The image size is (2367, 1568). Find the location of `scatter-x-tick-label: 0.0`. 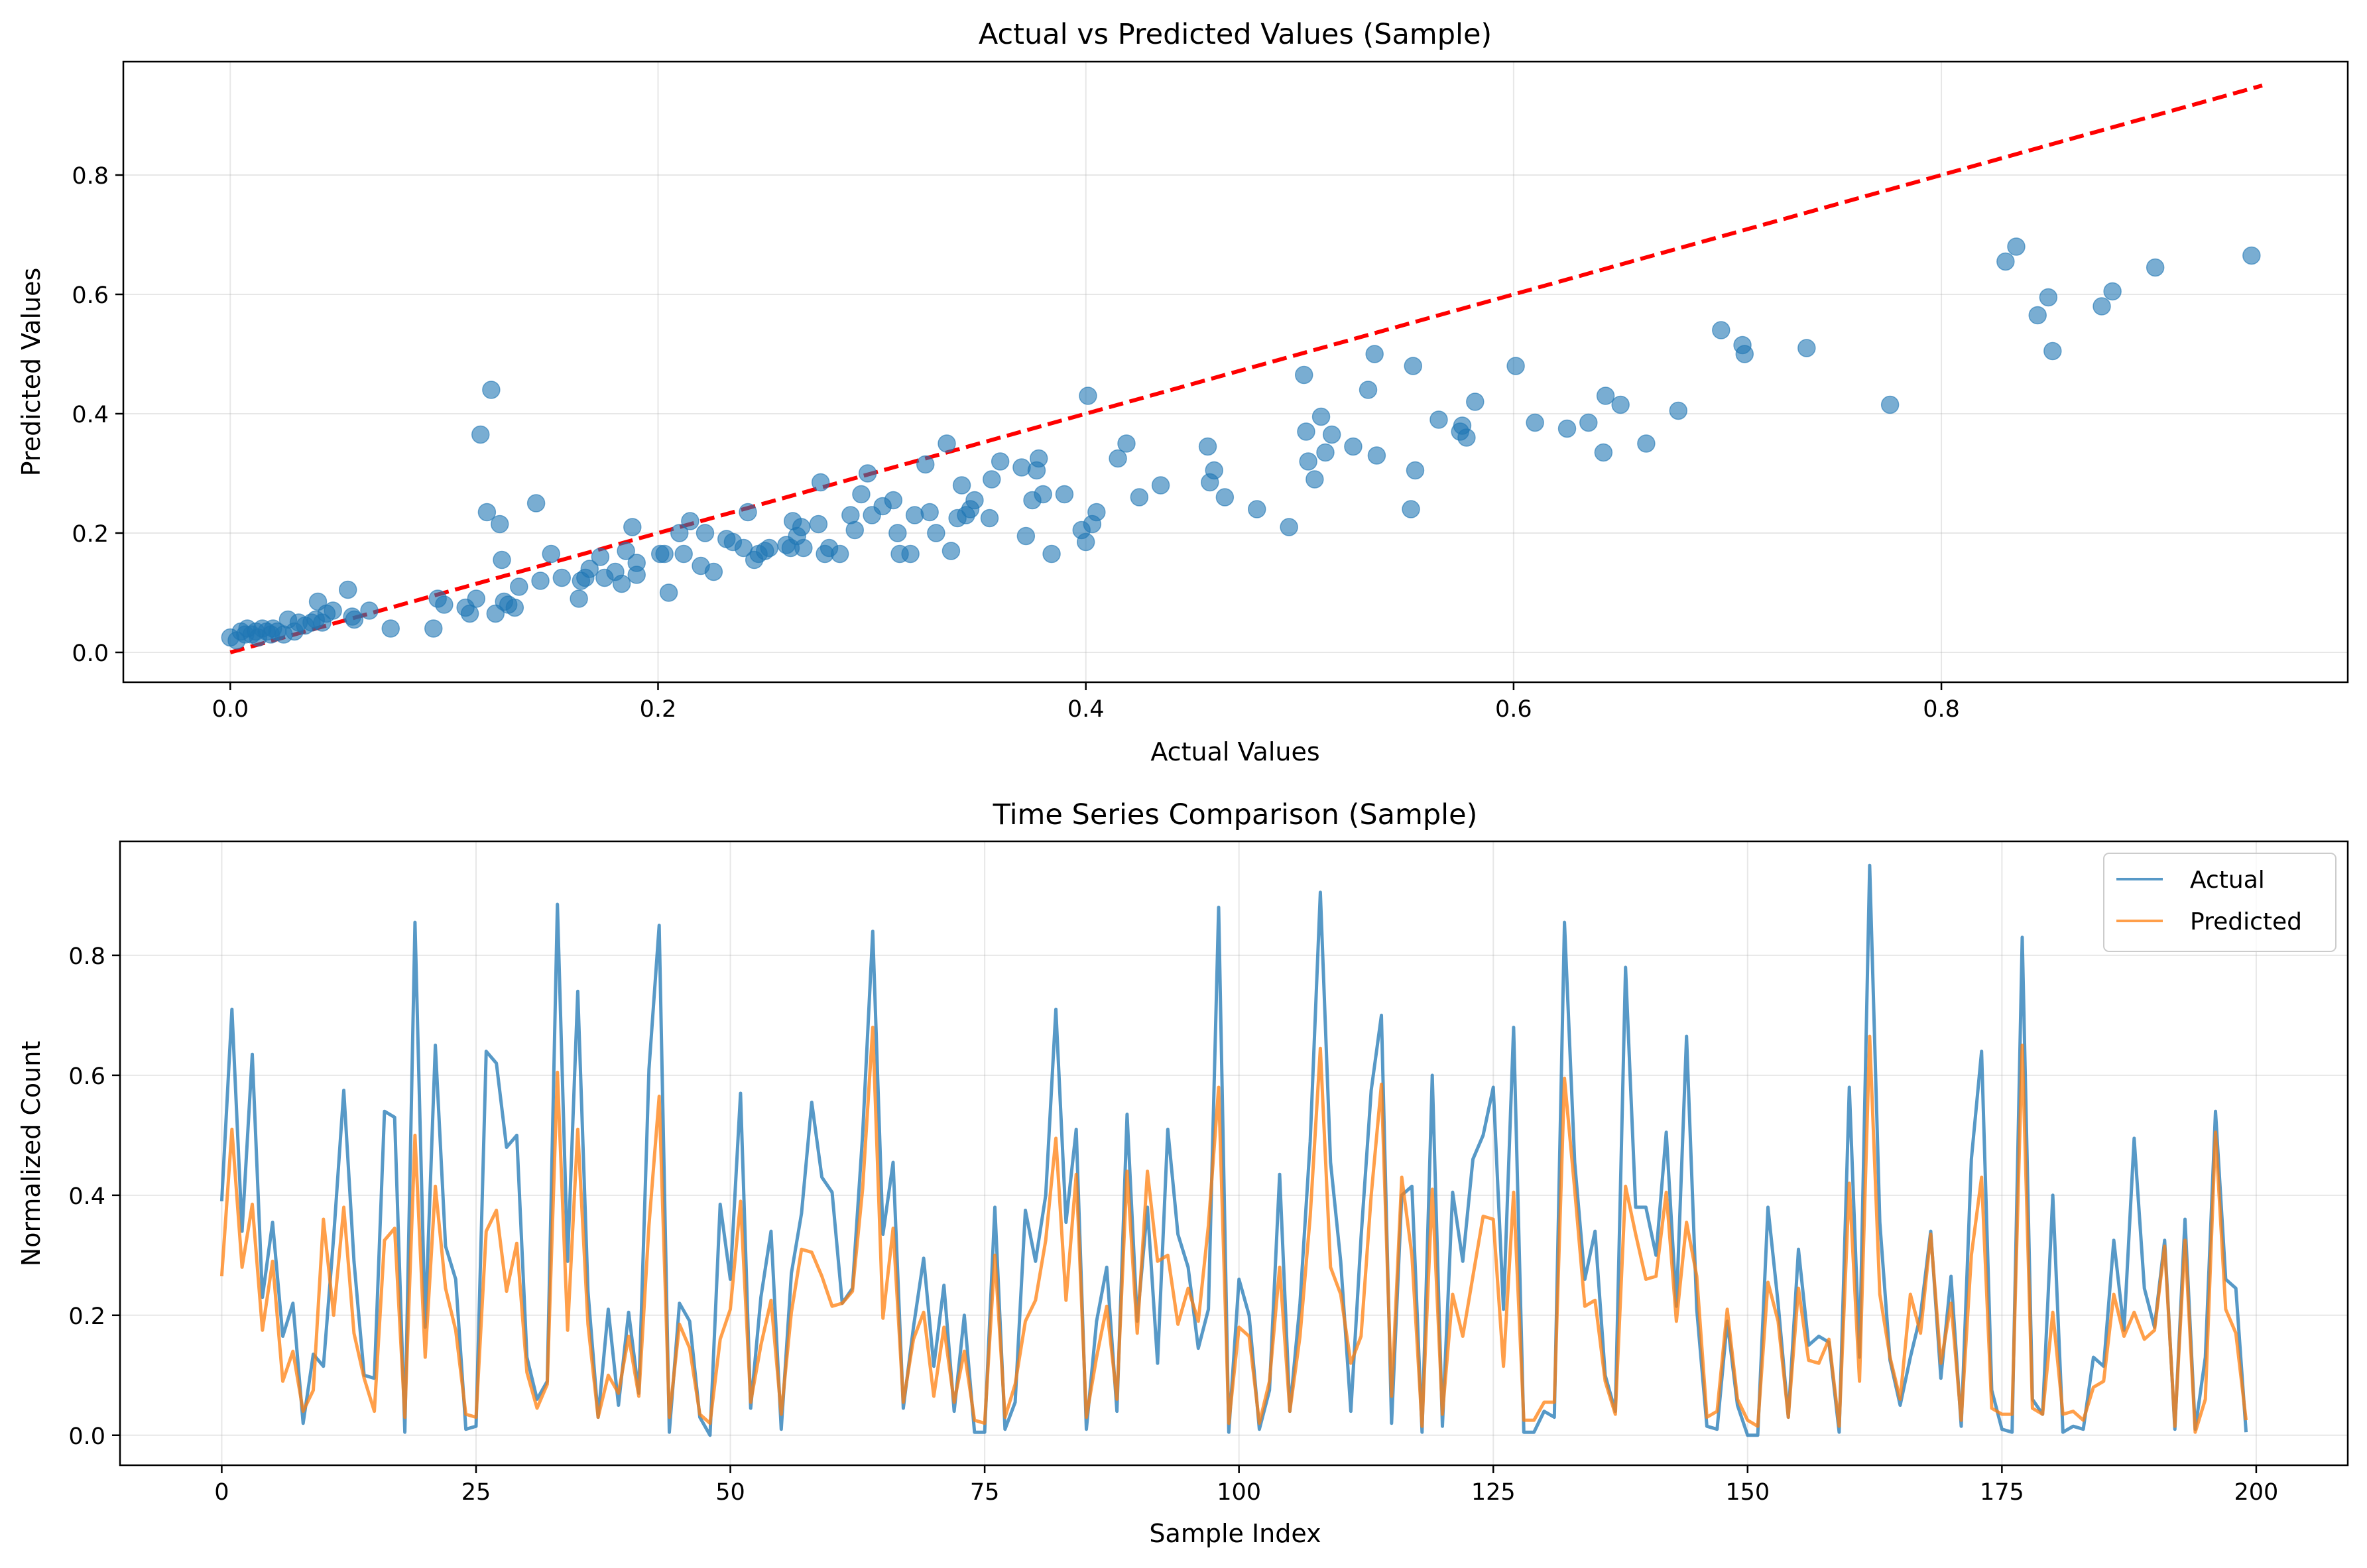

scatter-x-tick-label: 0.0 is located at coordinates (230, 709).